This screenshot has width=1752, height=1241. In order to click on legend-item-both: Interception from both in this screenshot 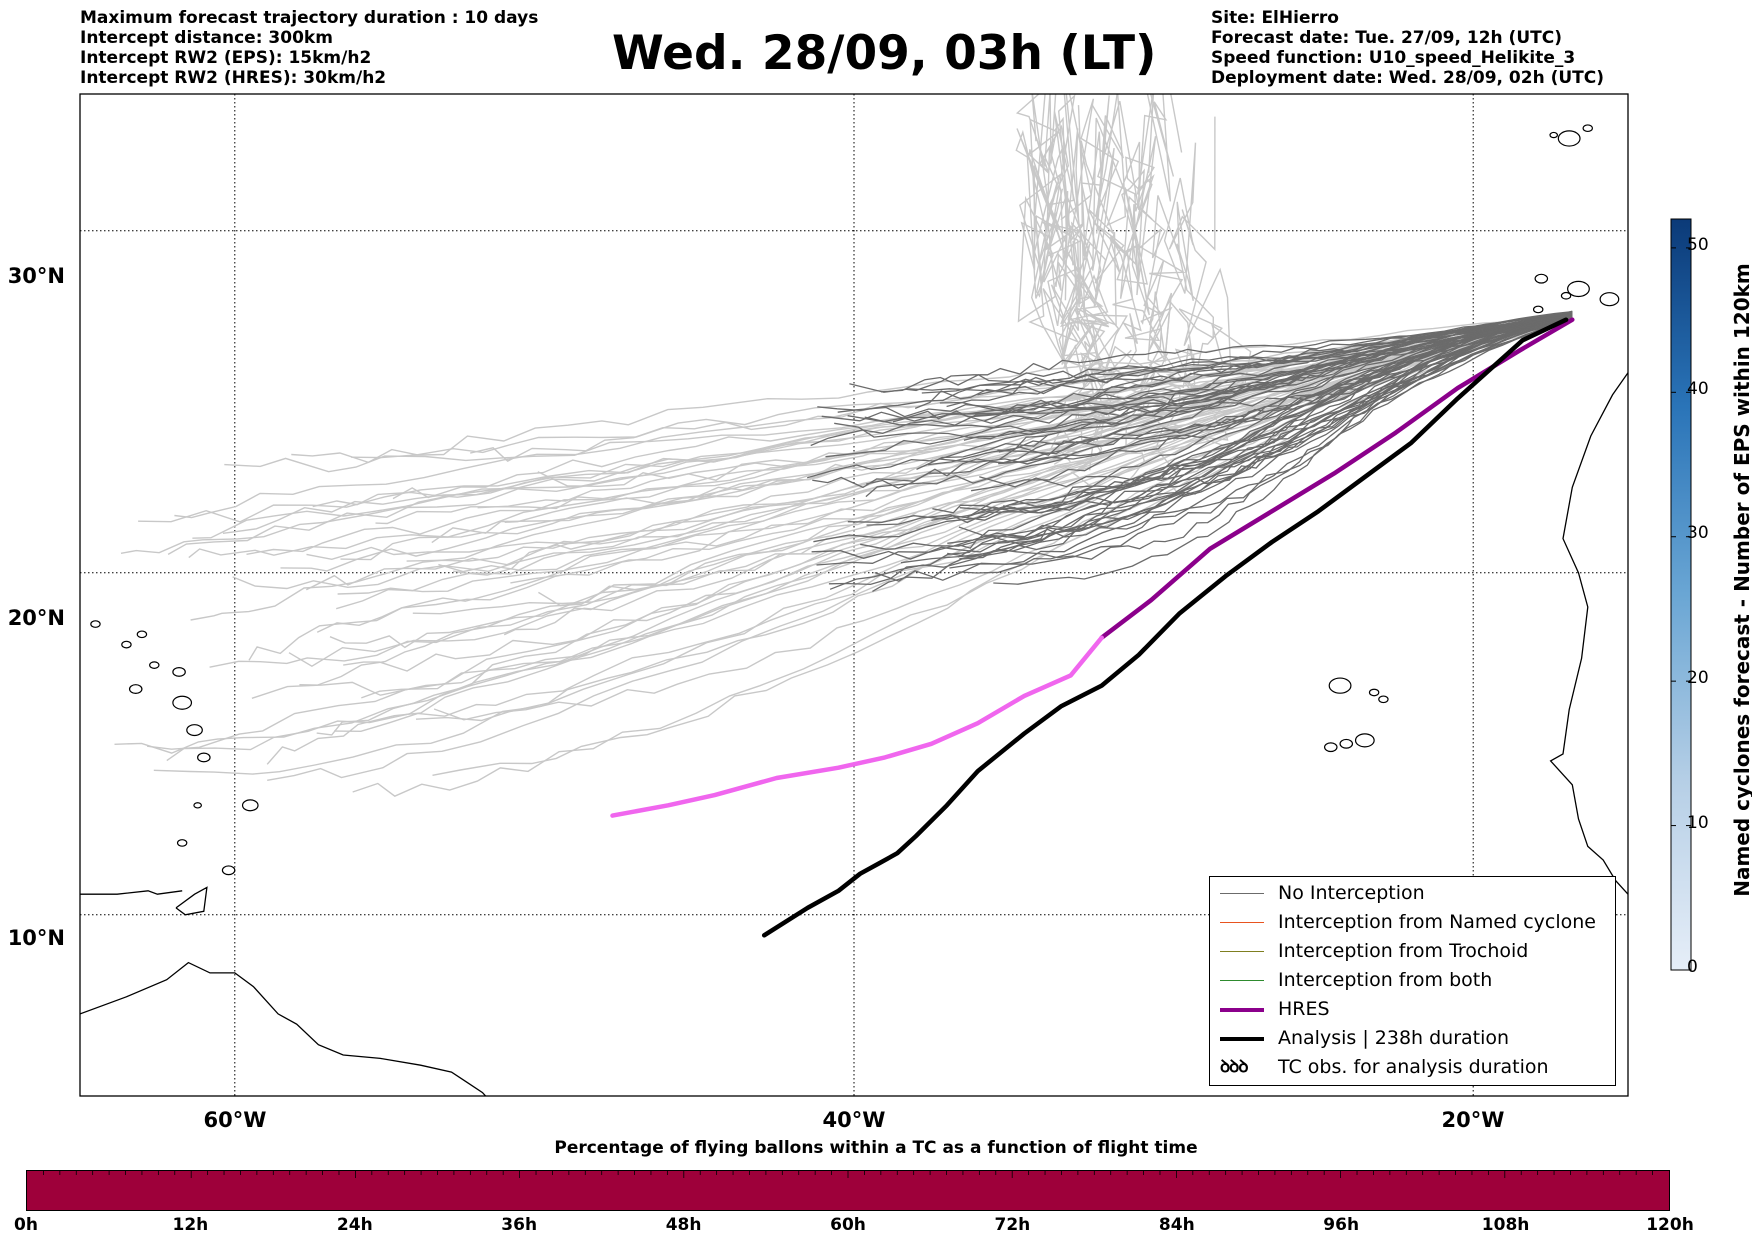, I will do `click(1413, 981)`.